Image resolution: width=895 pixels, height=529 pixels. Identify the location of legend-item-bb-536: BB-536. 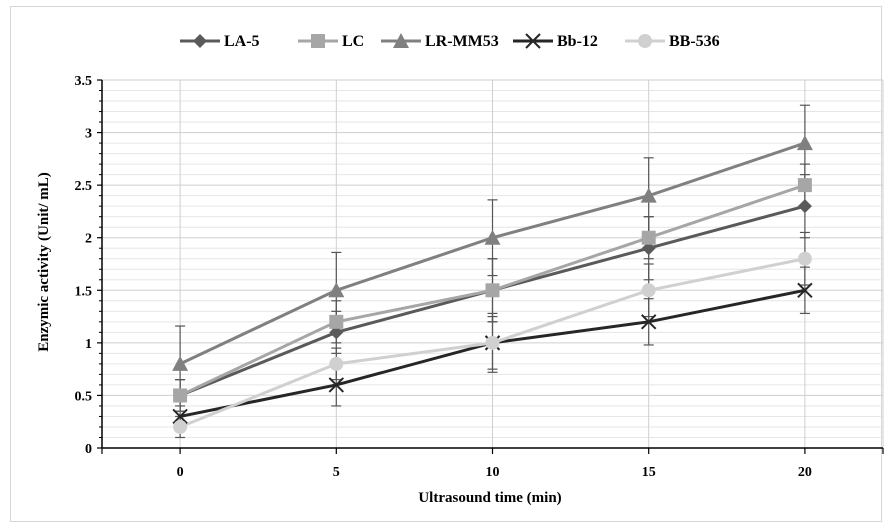
(672, 41).